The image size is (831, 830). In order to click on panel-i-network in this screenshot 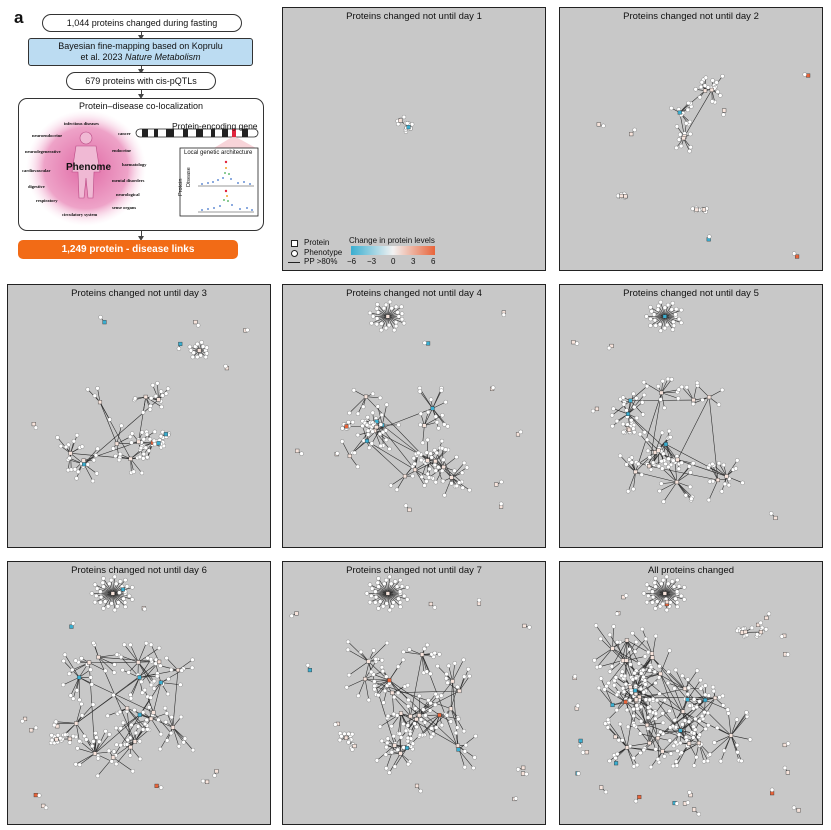, I will do `click(686, 695)`.